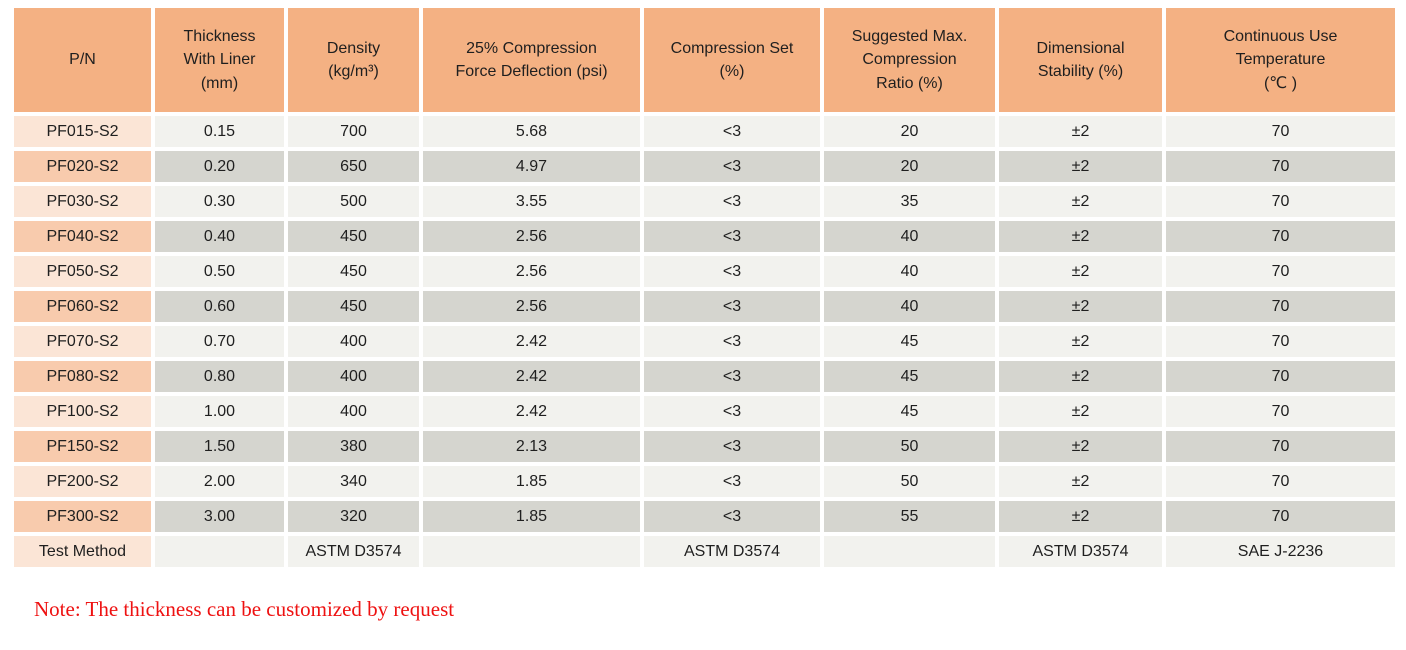  What do you see at coordinates (82, 376) in the screenshot?
I see `row-label-cell: PF080-S2` at bounding box center [82, 376].